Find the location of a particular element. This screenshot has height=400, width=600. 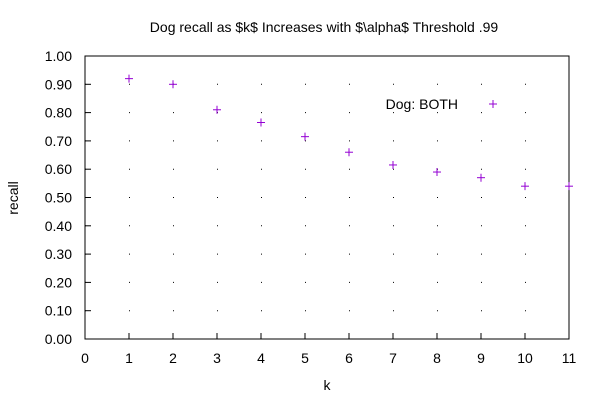

y-tick-label: 0.50 is located at coordinates (58, 198).